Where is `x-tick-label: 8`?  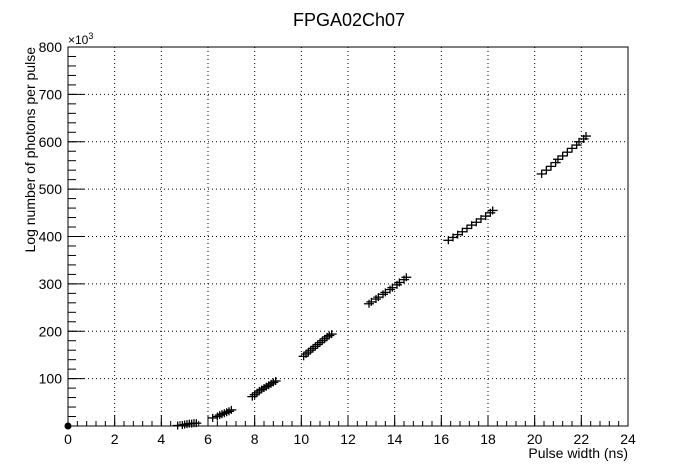 x-tick-label: 8 is located at coordinates (255, 439).